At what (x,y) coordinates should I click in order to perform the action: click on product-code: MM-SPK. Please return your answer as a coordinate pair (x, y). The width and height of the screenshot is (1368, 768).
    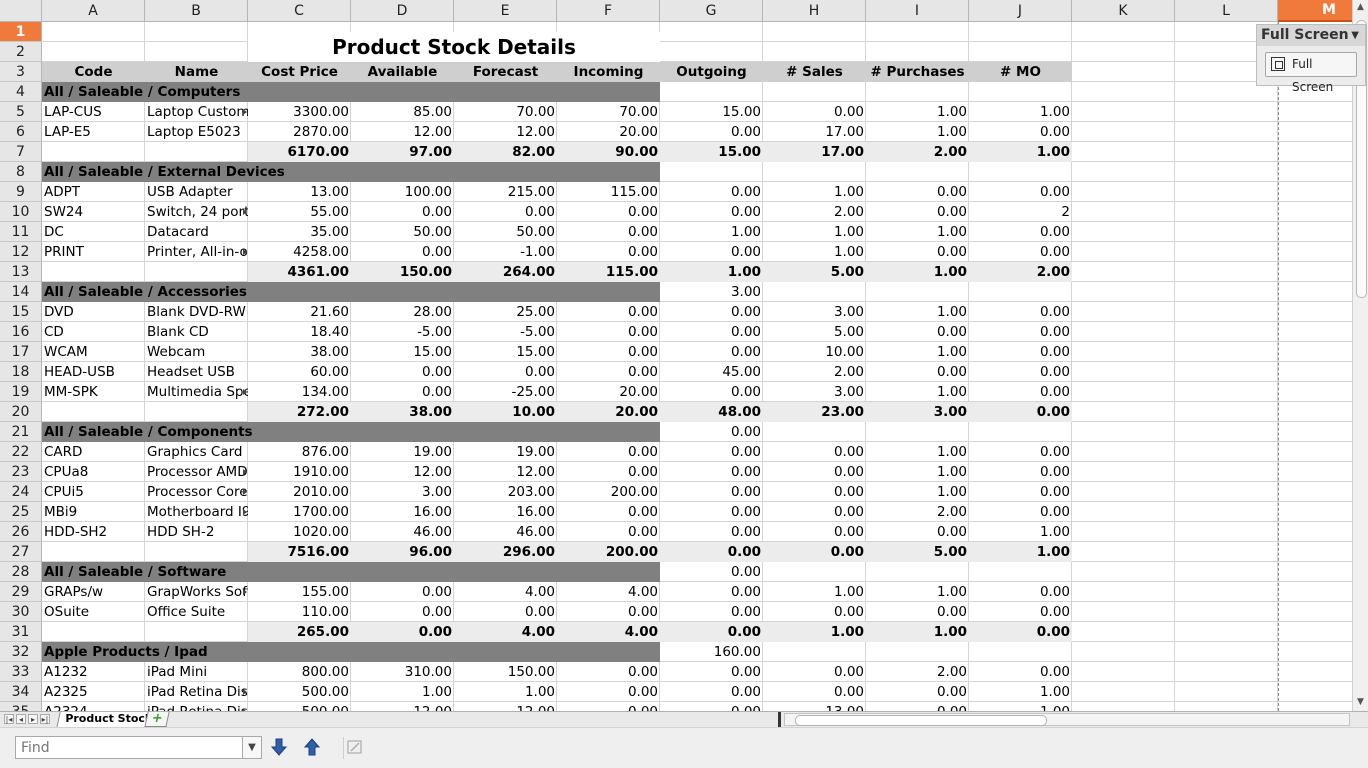
    Looking at the image, I should click on (71, 392).